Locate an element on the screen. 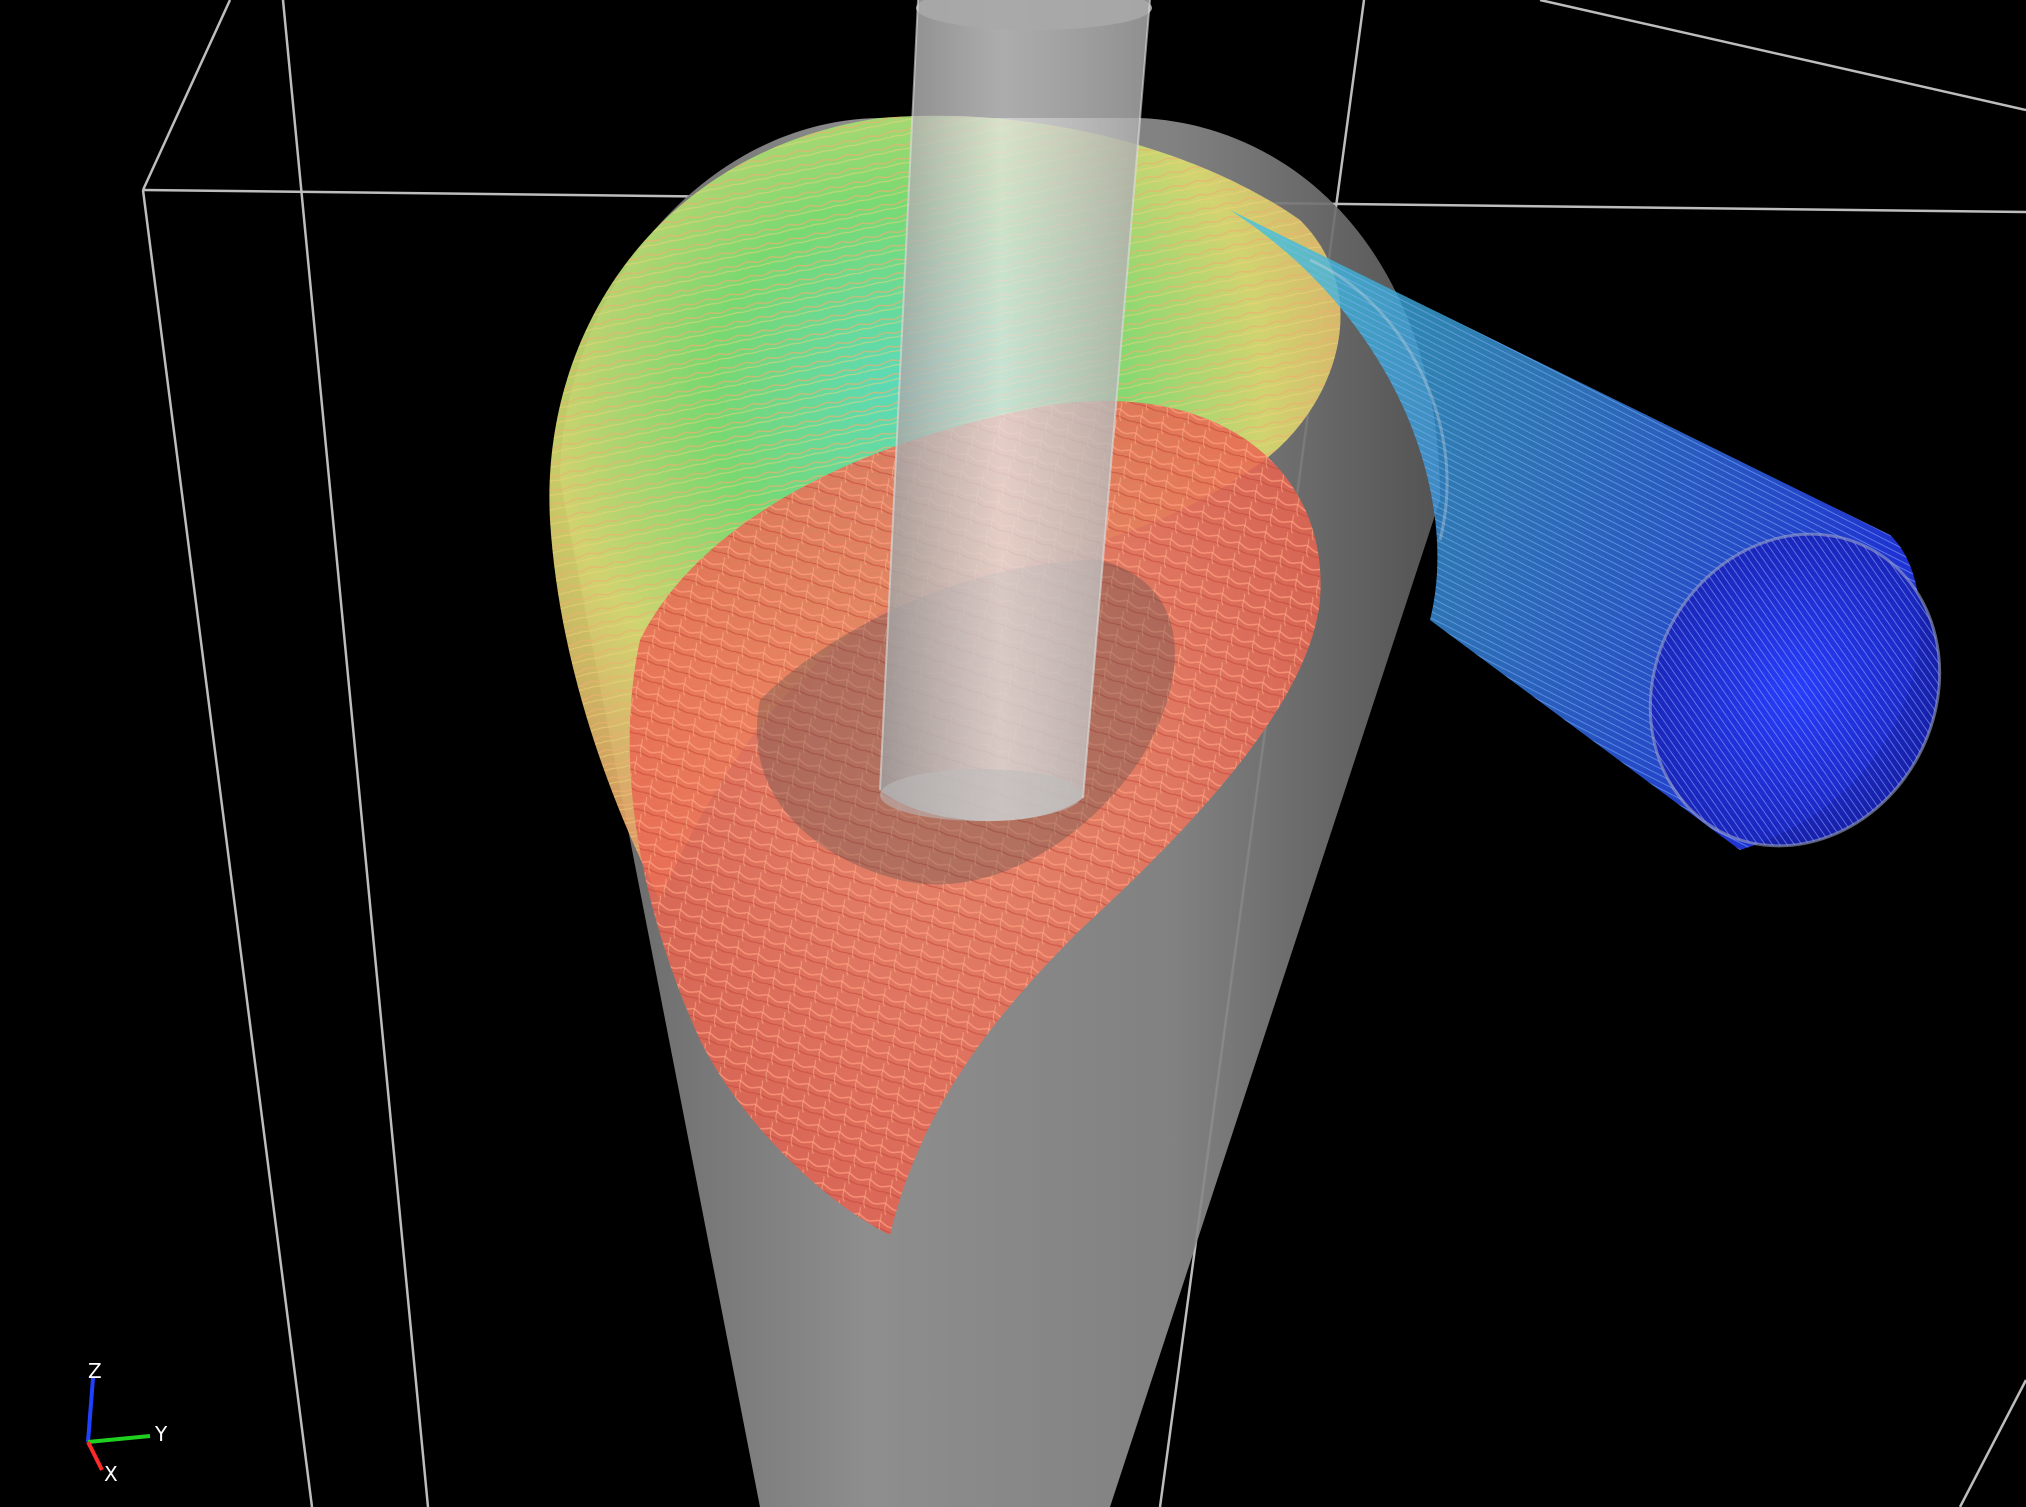 This screenshot has width=2026, height=1507. y-axis-label: Y is located at coordinates (161, 1434).